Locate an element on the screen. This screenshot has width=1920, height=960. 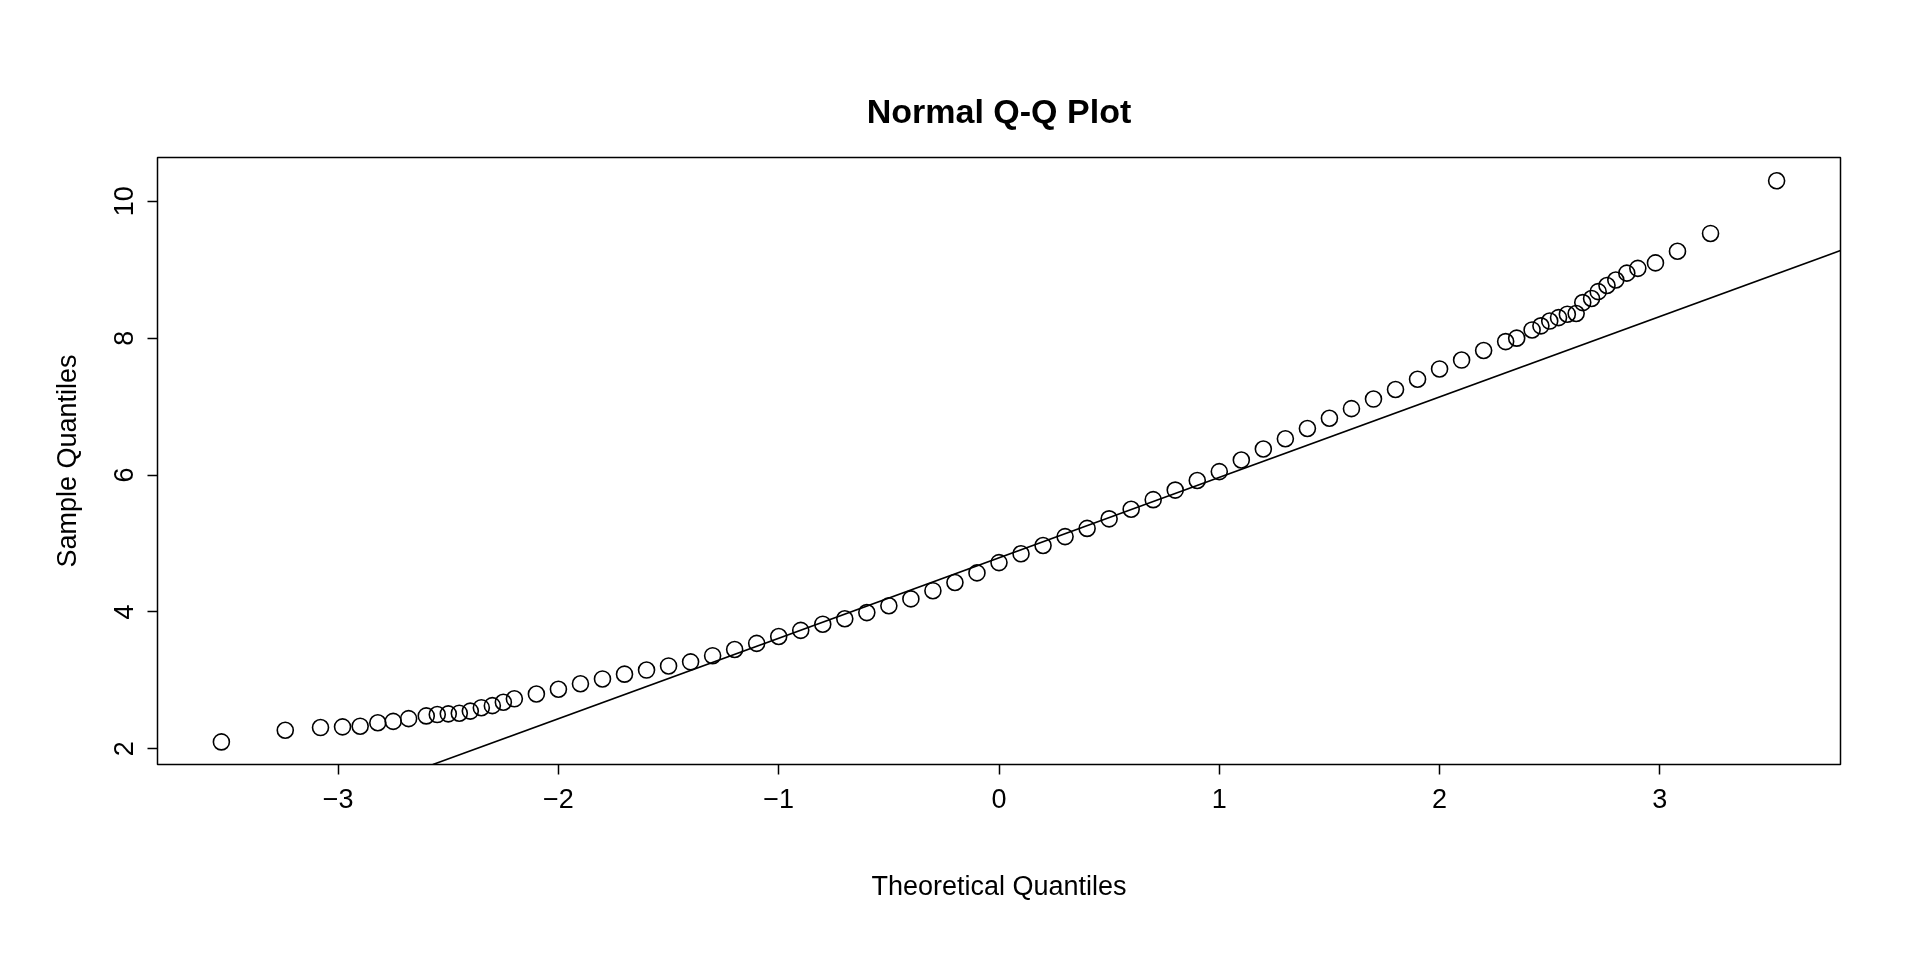
y-tick-label: 2 is located at coordinates (124, 749).